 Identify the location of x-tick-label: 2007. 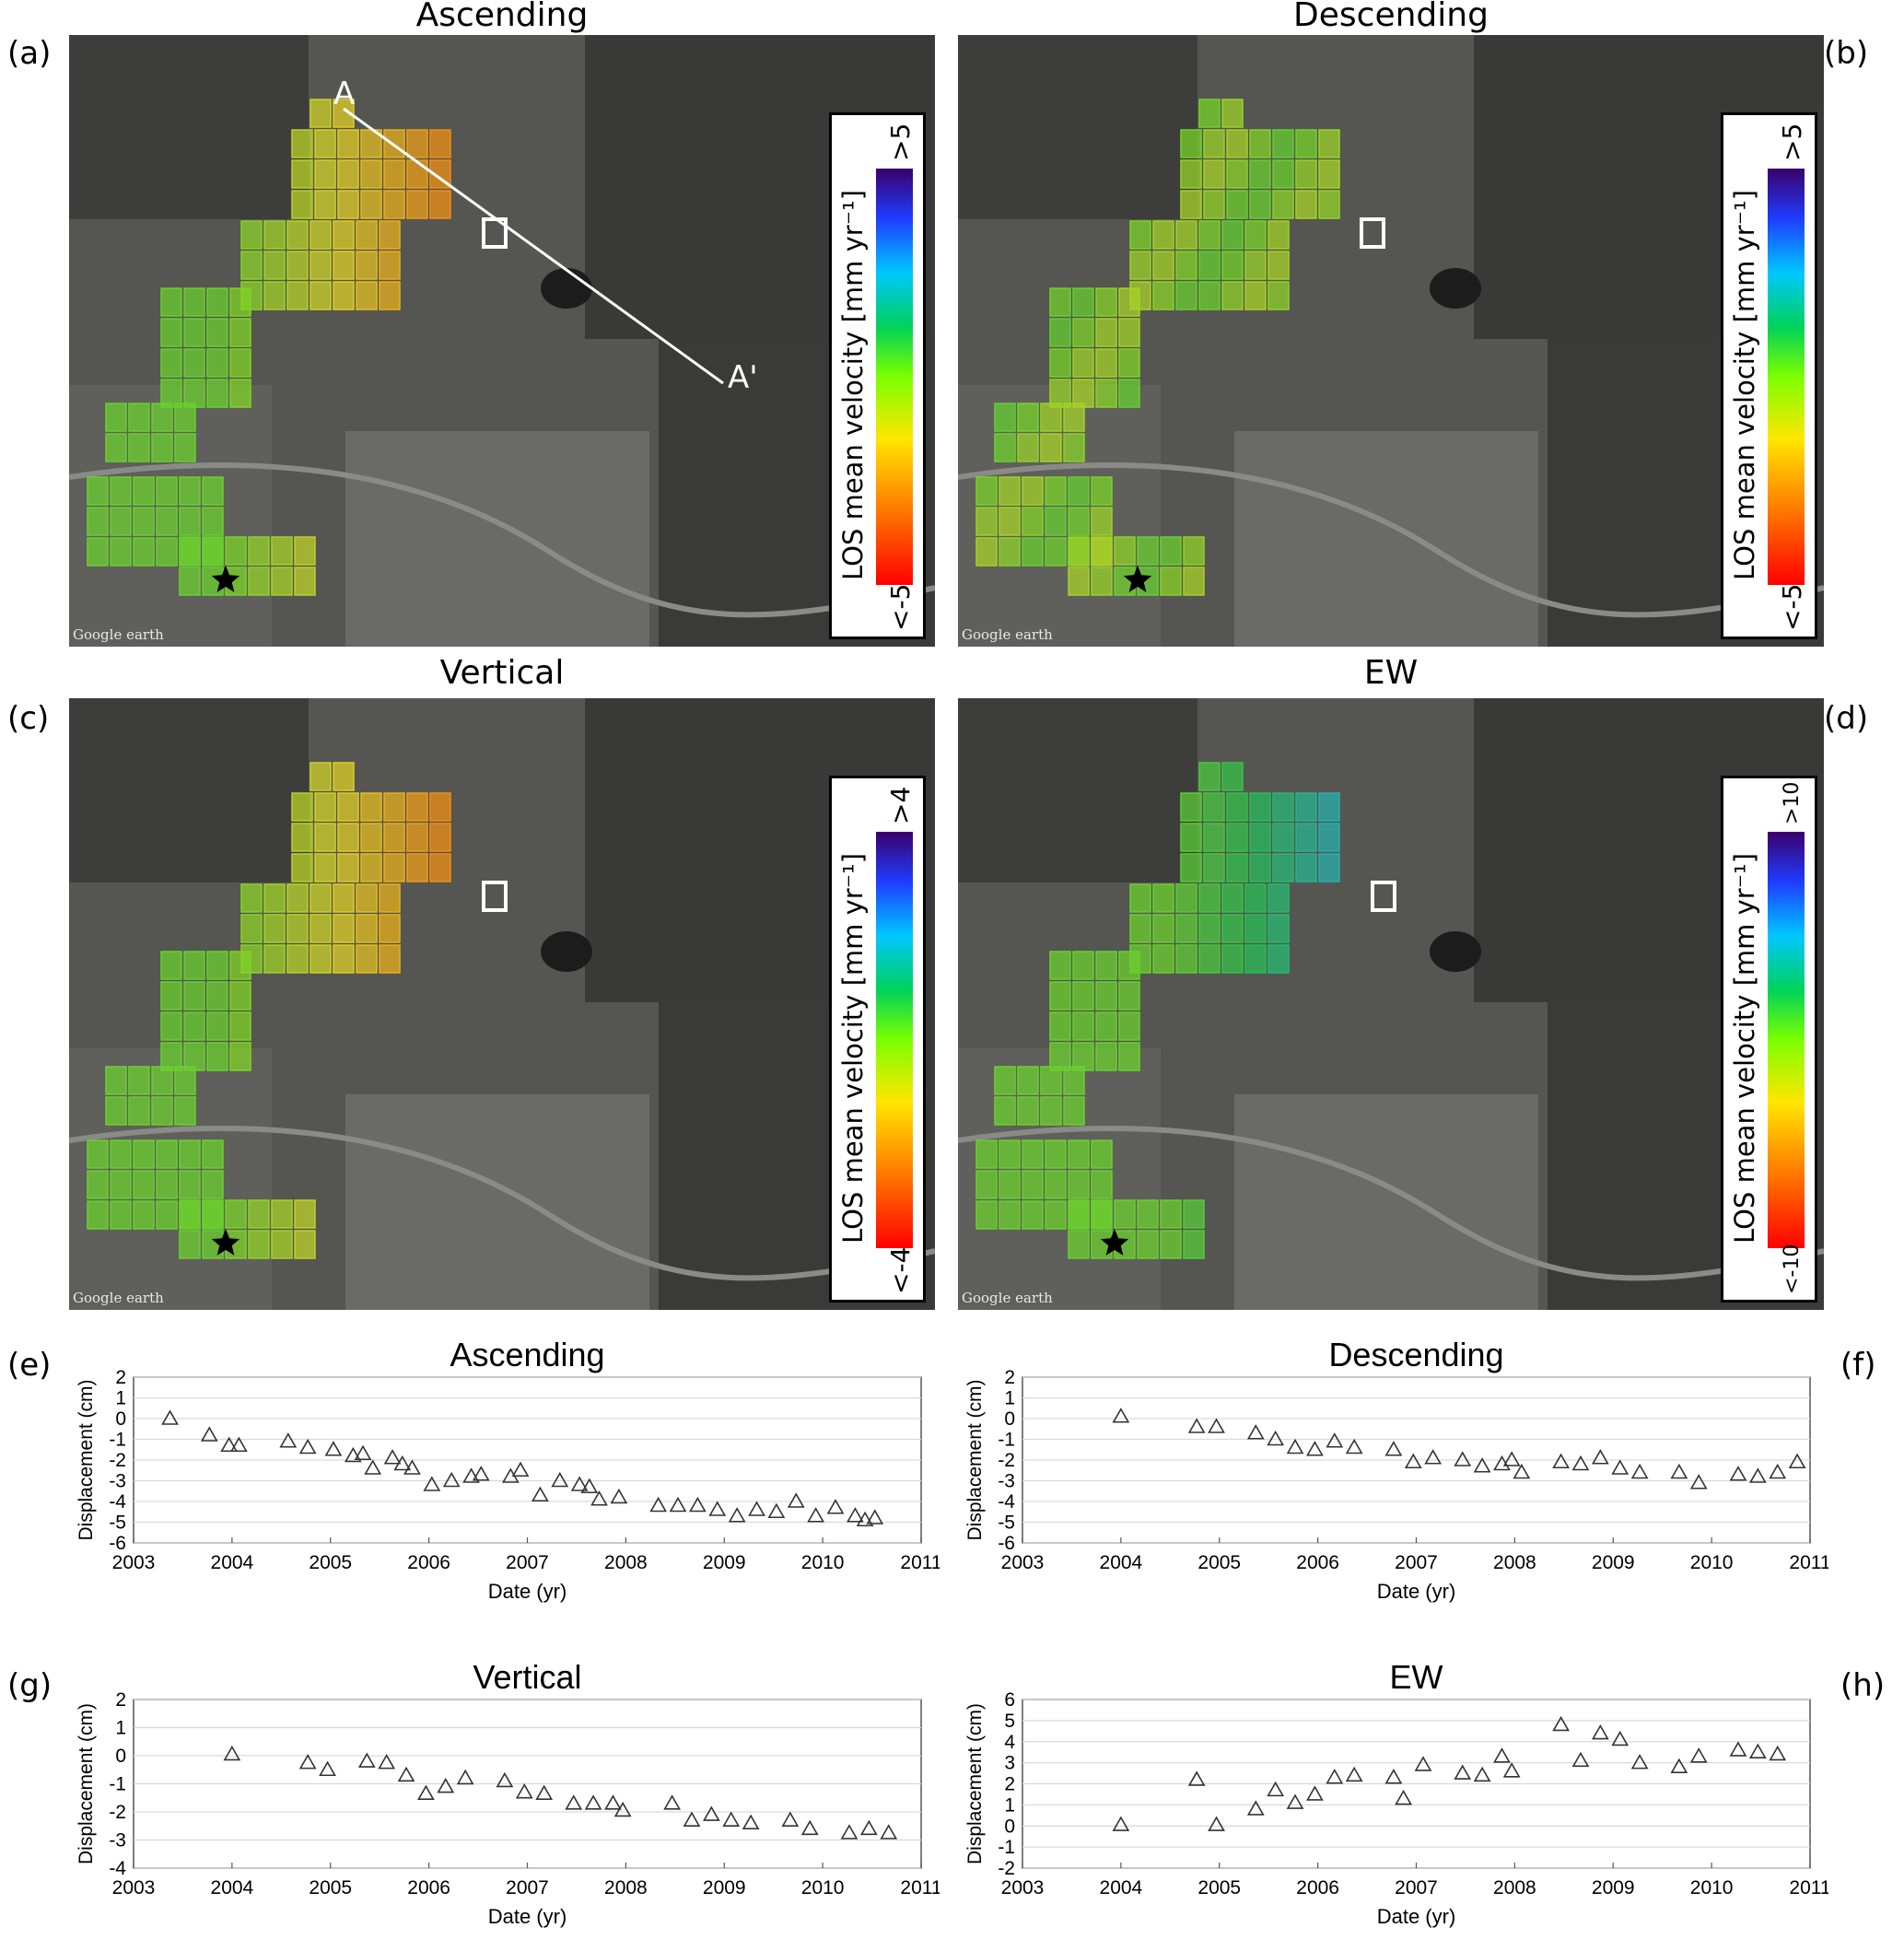
(527, 1563).